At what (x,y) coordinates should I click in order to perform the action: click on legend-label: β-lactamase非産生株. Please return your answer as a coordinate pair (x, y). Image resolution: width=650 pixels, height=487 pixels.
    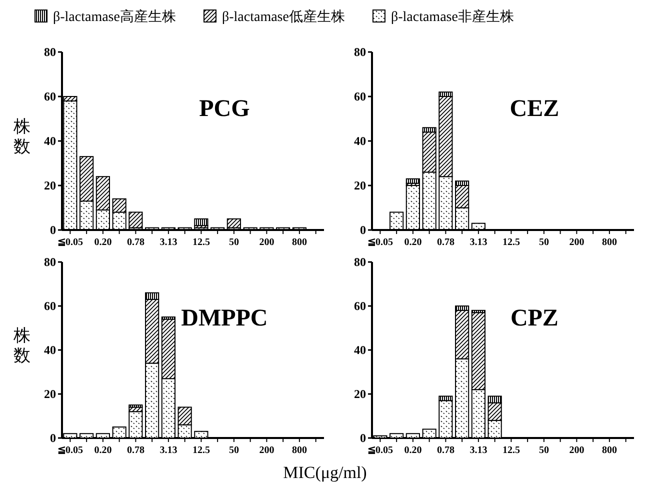
    Looking at the image, I should click on (452, 17).